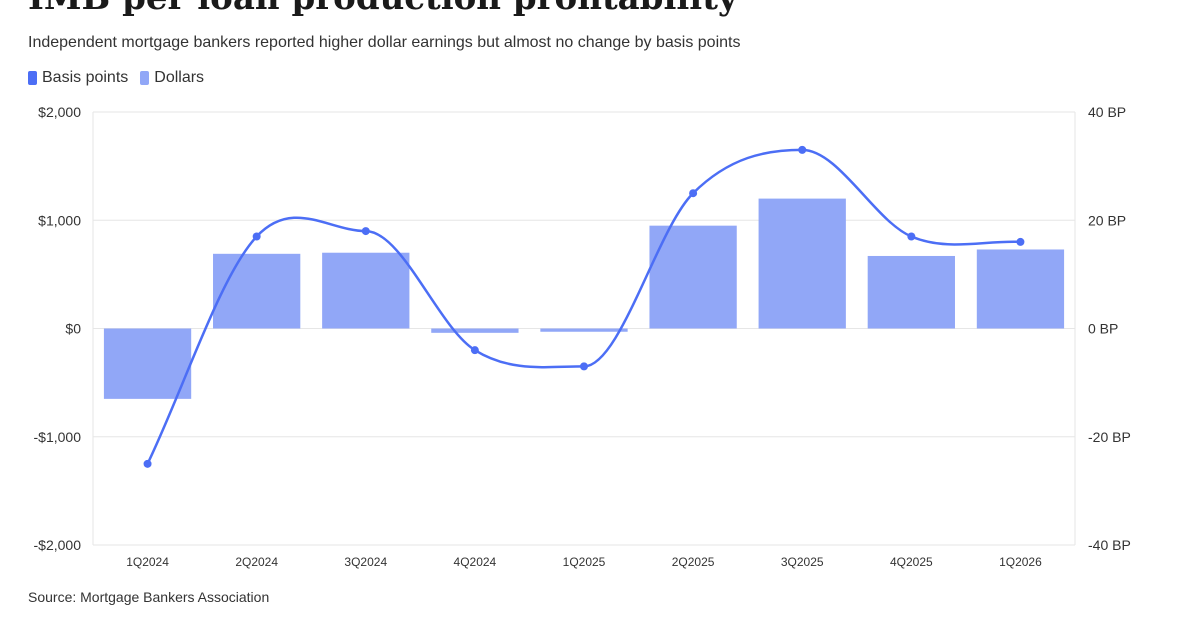  Describe the element at coordinates (59, 220) in the screenshot. I see `left-tick-label: $1,000` at that location.